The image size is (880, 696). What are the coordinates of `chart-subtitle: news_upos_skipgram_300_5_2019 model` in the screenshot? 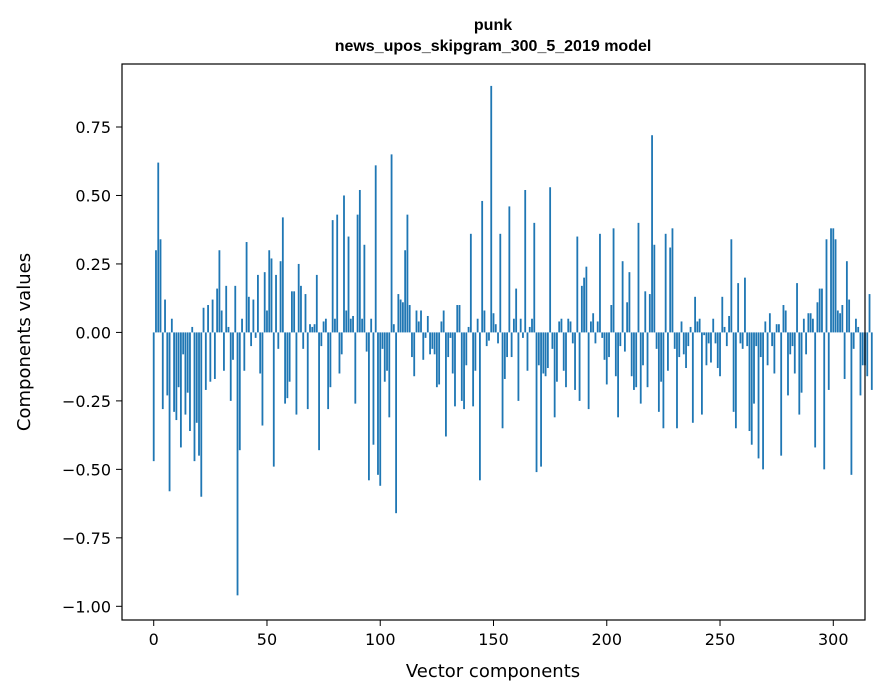 It's located at (493, 46).